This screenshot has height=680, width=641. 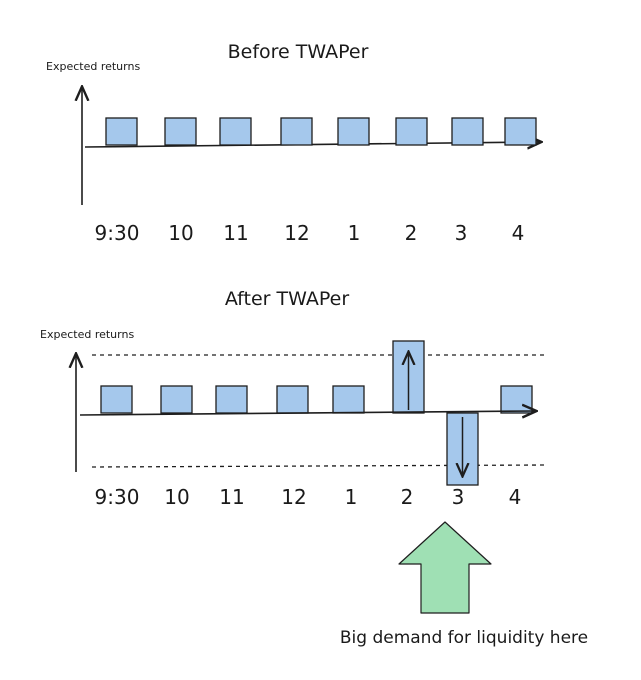 What do you see at coordinates (445, 567) in the screenshot?
I see `up-arrow-icon` at bounding box center [445, 567].